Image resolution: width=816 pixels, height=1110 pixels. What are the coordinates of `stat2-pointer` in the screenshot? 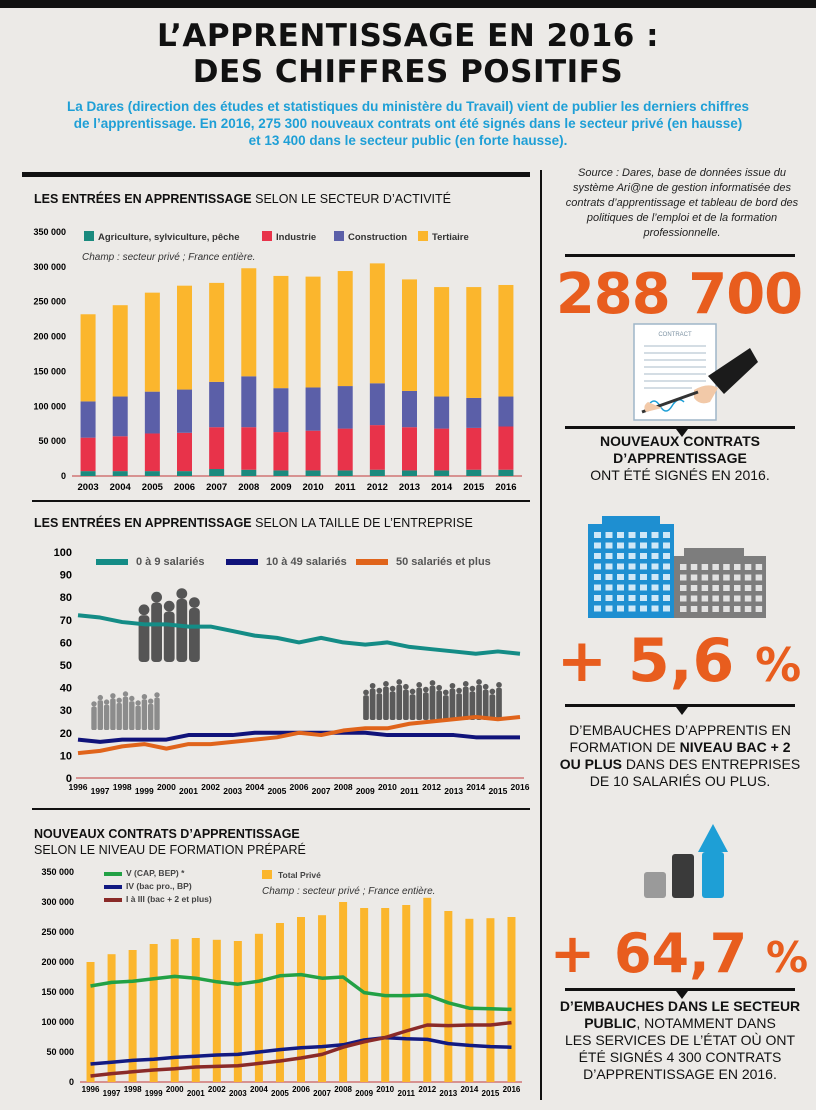 It's located at (682, 711).